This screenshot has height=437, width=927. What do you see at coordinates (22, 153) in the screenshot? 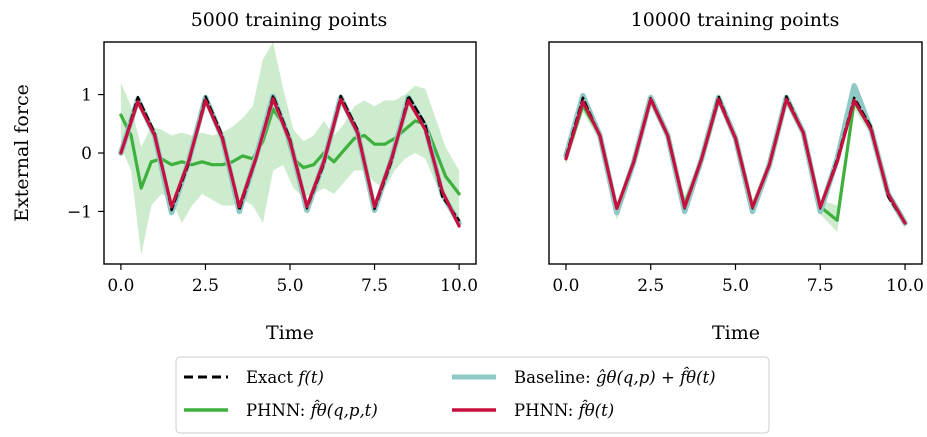
I see `y-axis-label: External force` at bounding box center [22, 153].